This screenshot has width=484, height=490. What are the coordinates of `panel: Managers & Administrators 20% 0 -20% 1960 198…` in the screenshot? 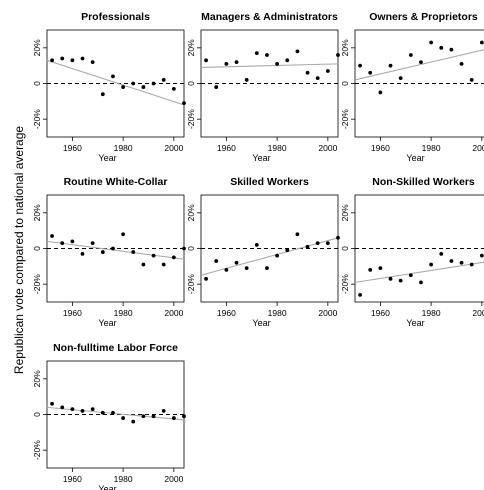 It's located at (263, 87).